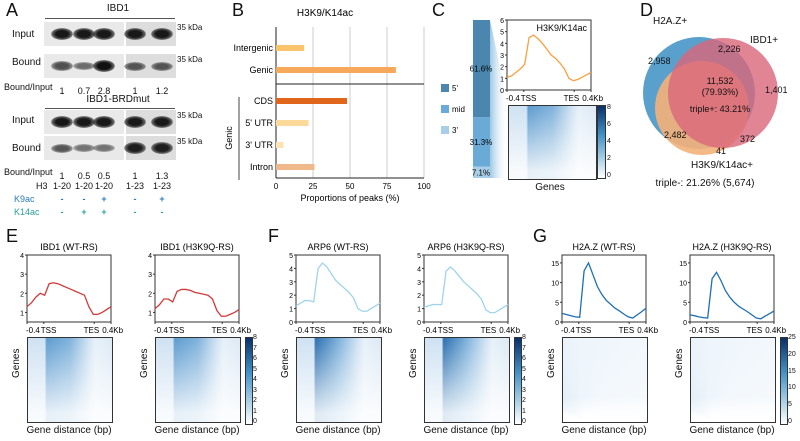 The height and width of the screenshot is (441, 800). I want to click on segment-label: 61.6%, so click(481, 69).